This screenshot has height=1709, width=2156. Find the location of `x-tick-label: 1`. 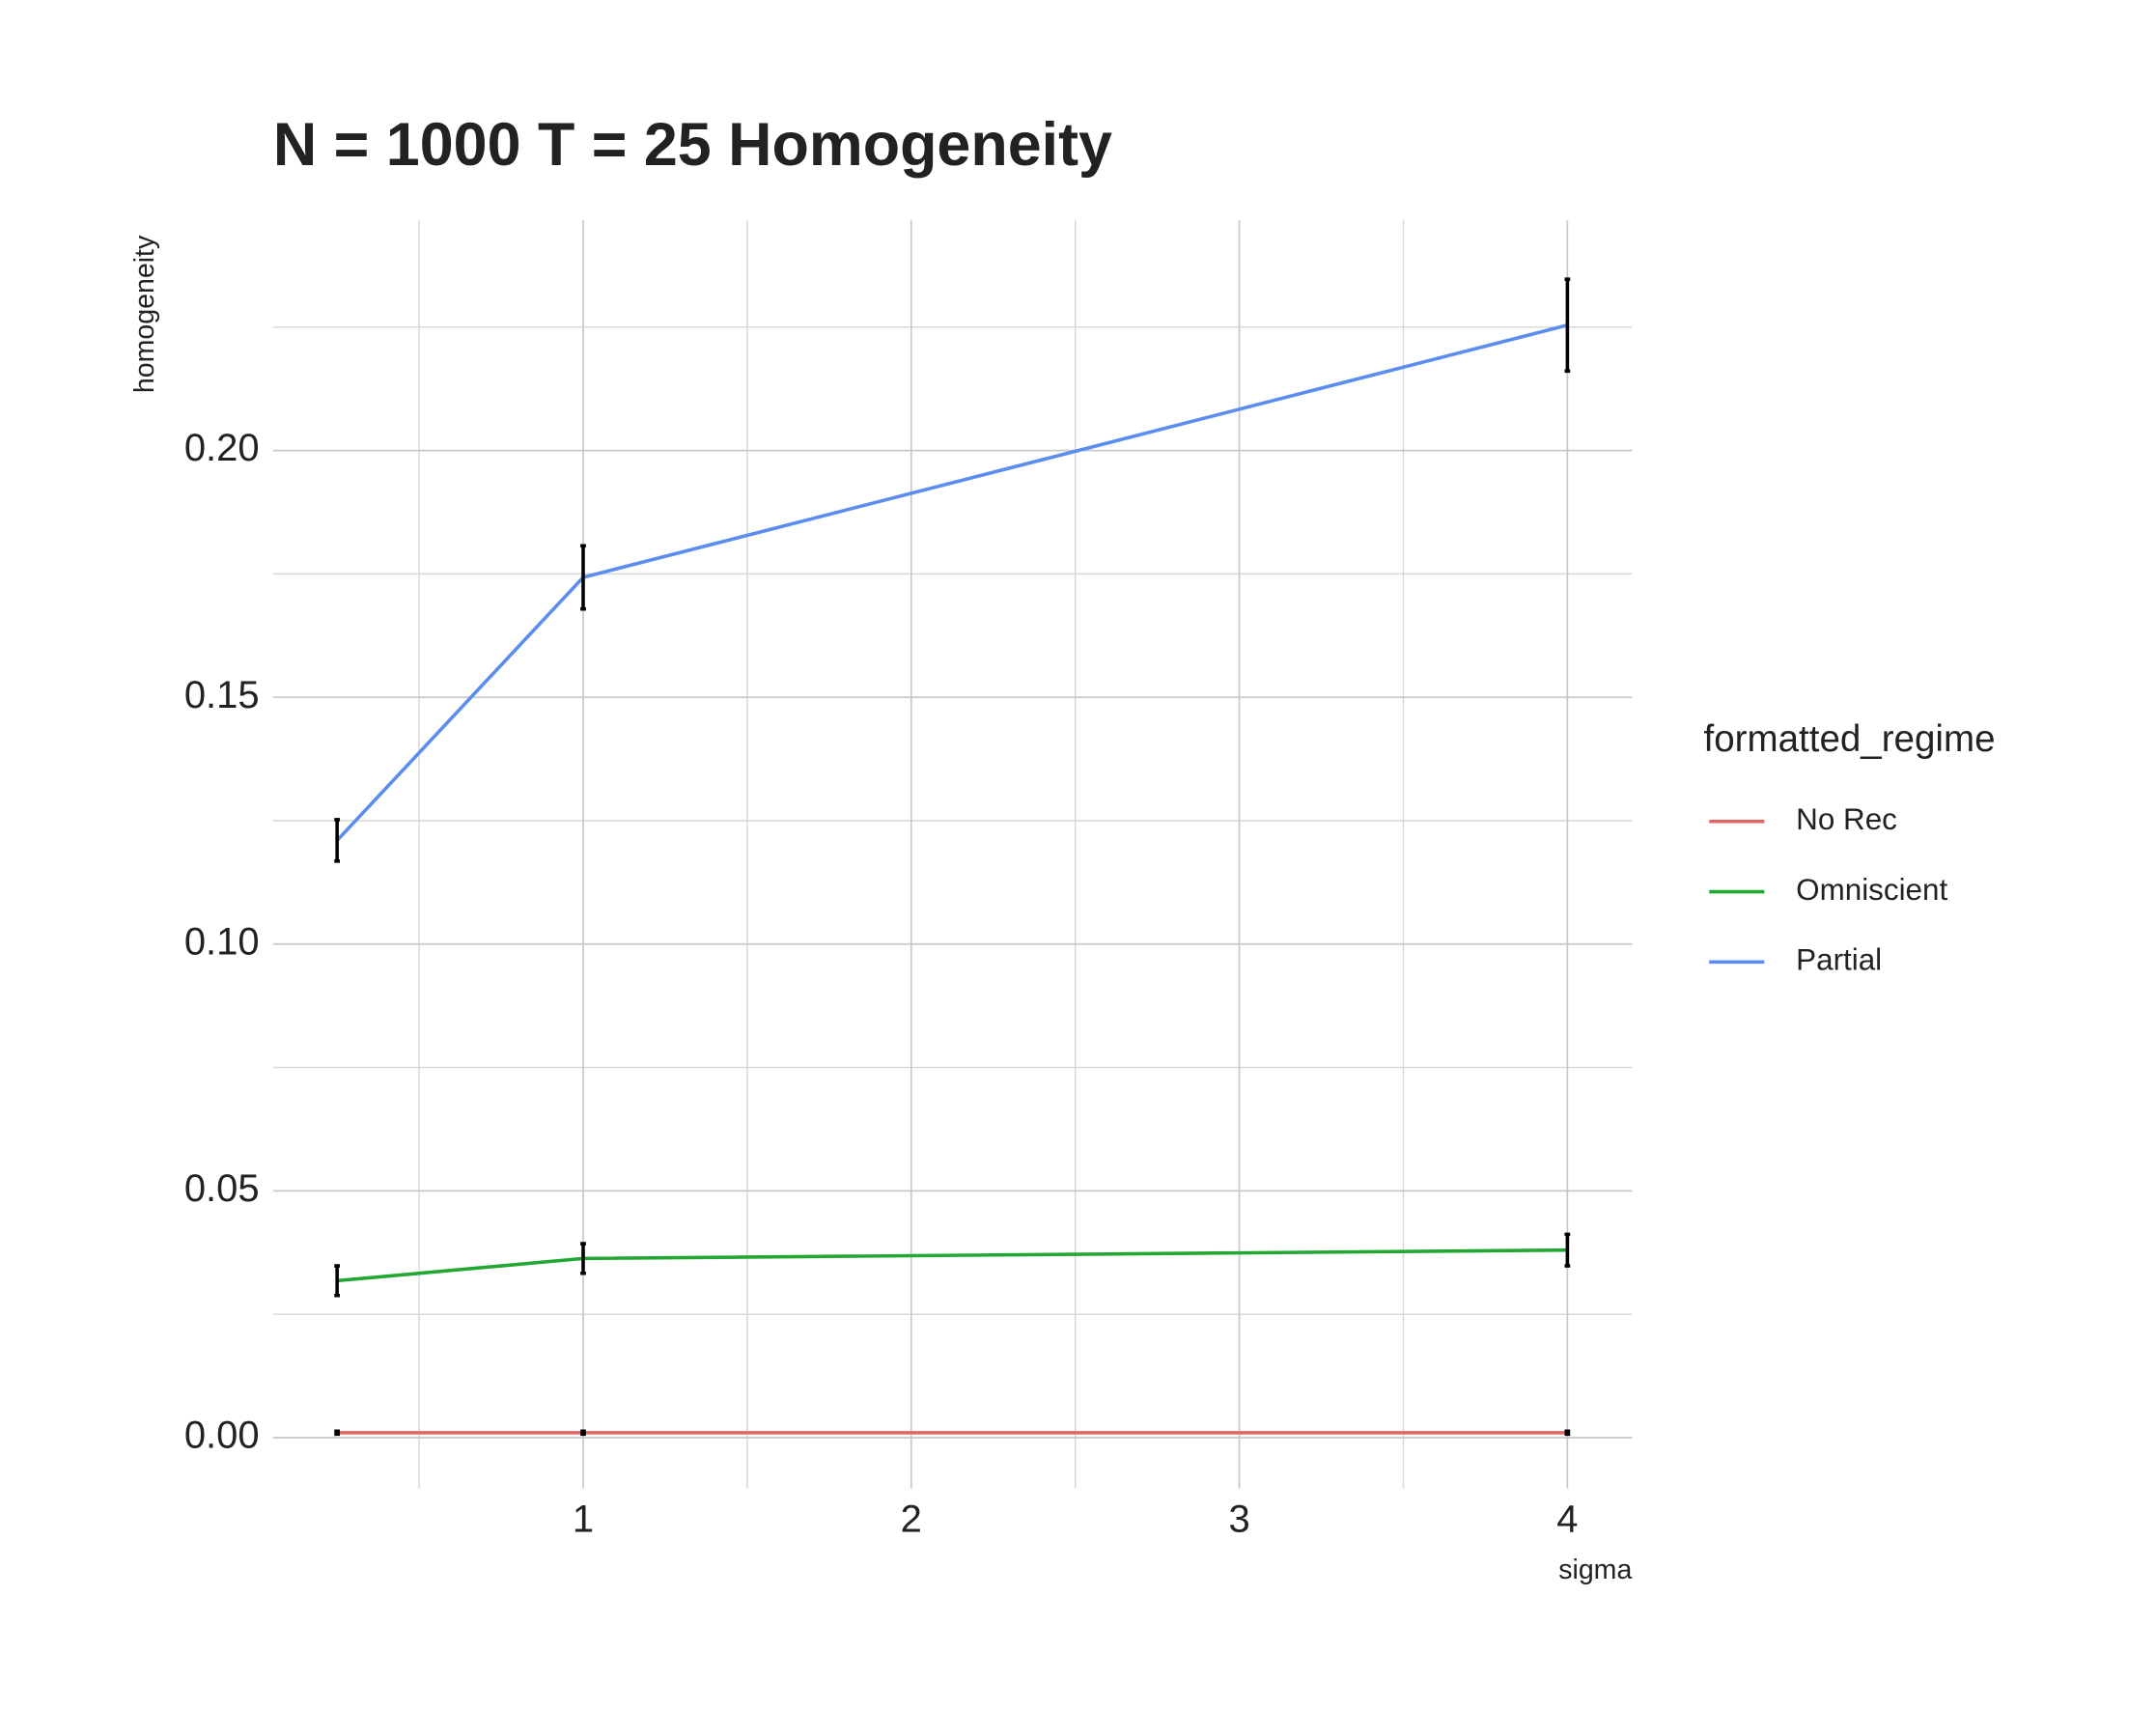

x-tick-label: 1 is located at coordinates (584, 1519).